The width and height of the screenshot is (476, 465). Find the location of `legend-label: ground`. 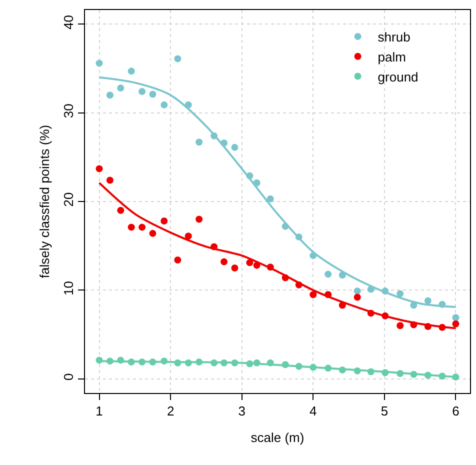

legend-label: ground is located at coordinates (398, 76).